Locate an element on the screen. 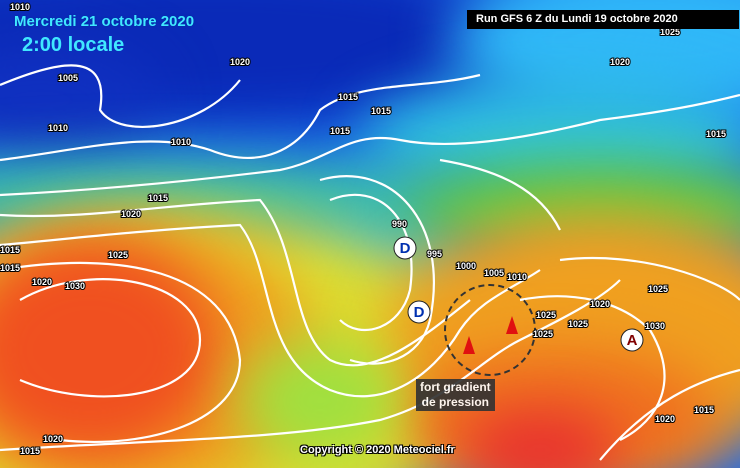 Image resolution: width=740 pixels, height=468 pixels. forecast-date: Mercredi 21 octobre 2020 is located at coordinates (104, 21).